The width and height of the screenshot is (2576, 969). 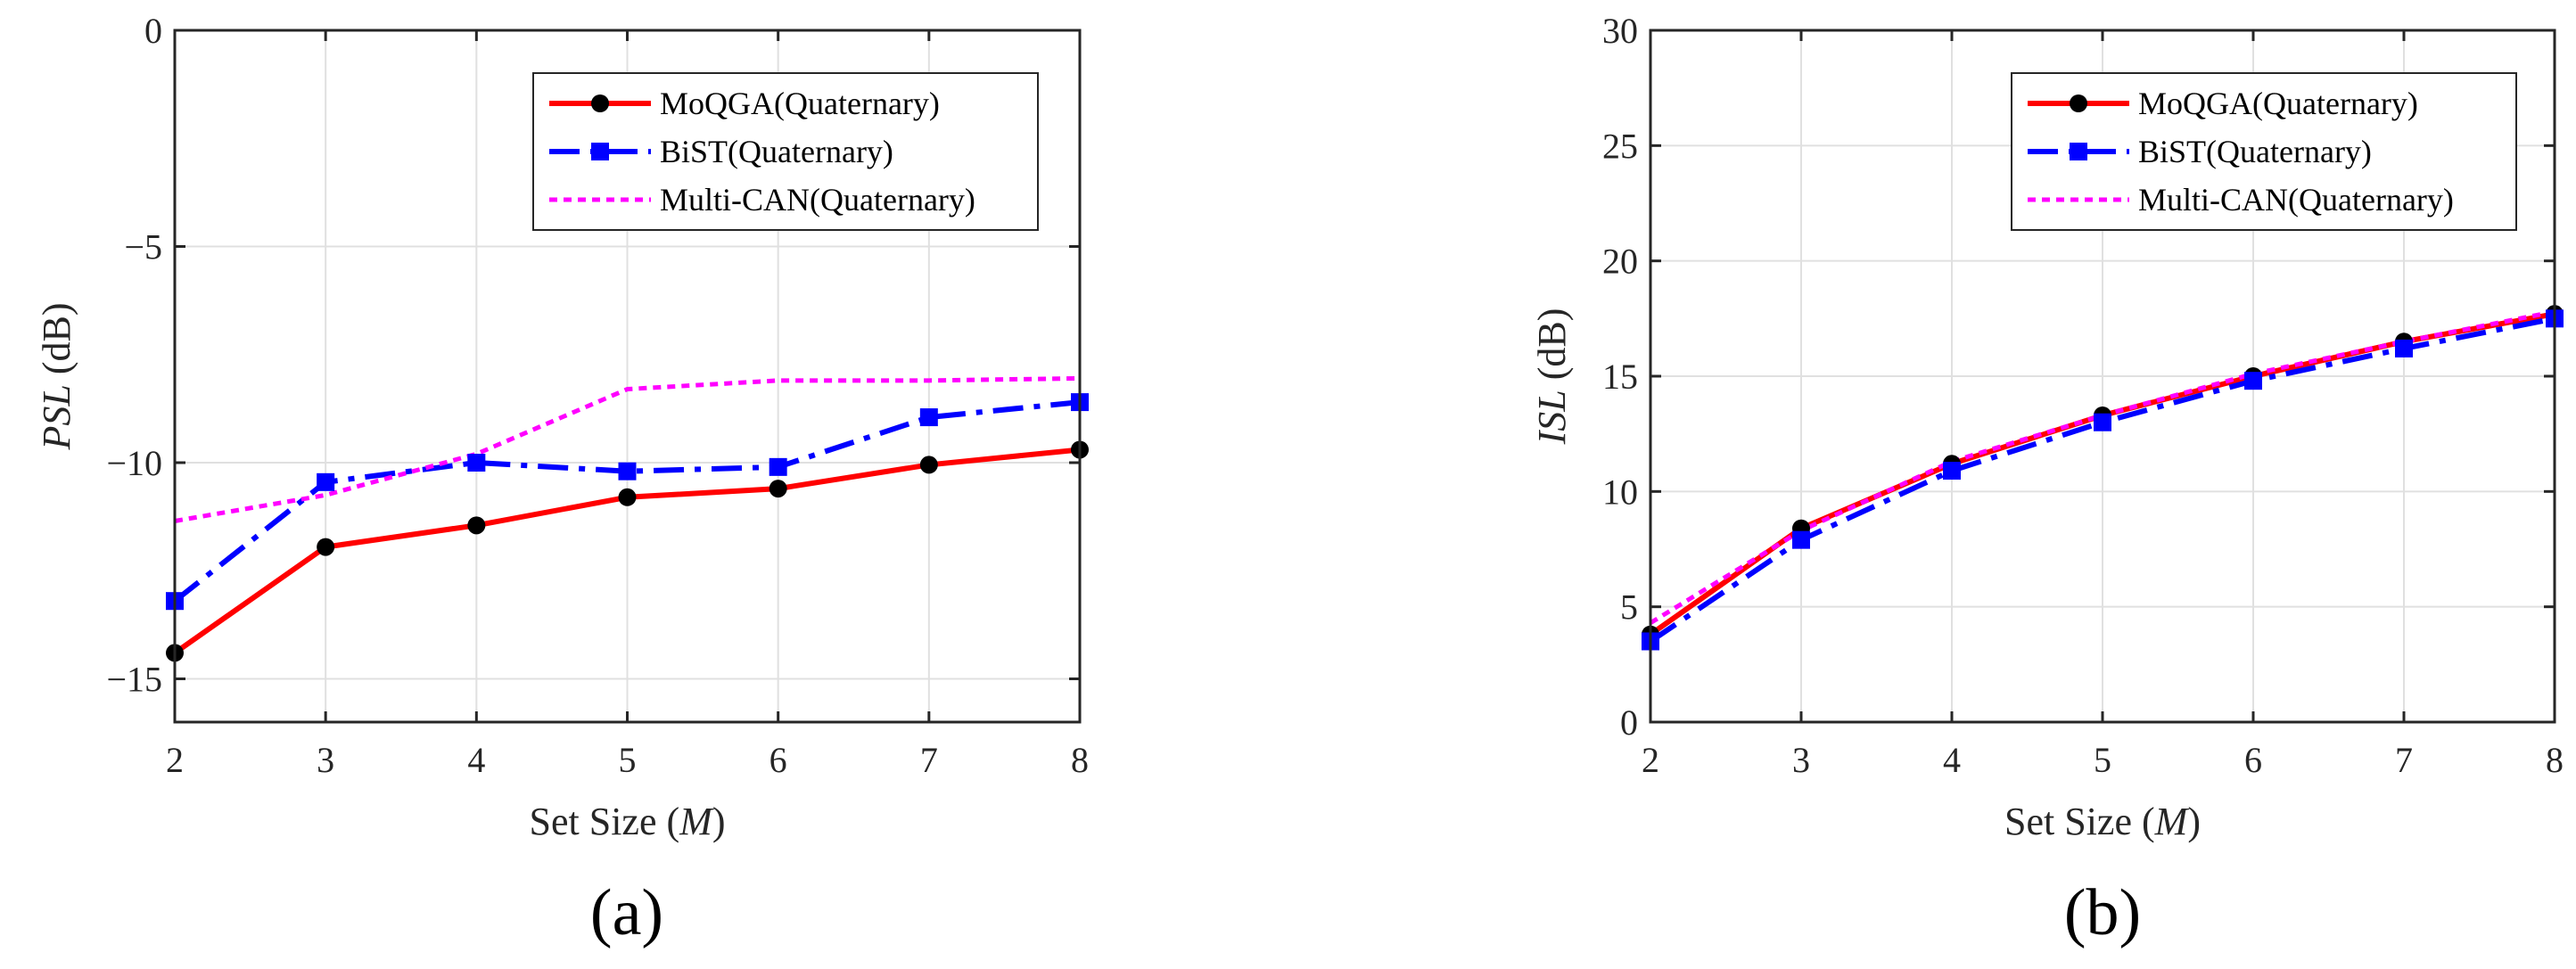 What do you see at coordinates (1552, 377) in the screenshot?
I see `y-axis-label: ISL (dB)` at bounding box center [1552, 377].